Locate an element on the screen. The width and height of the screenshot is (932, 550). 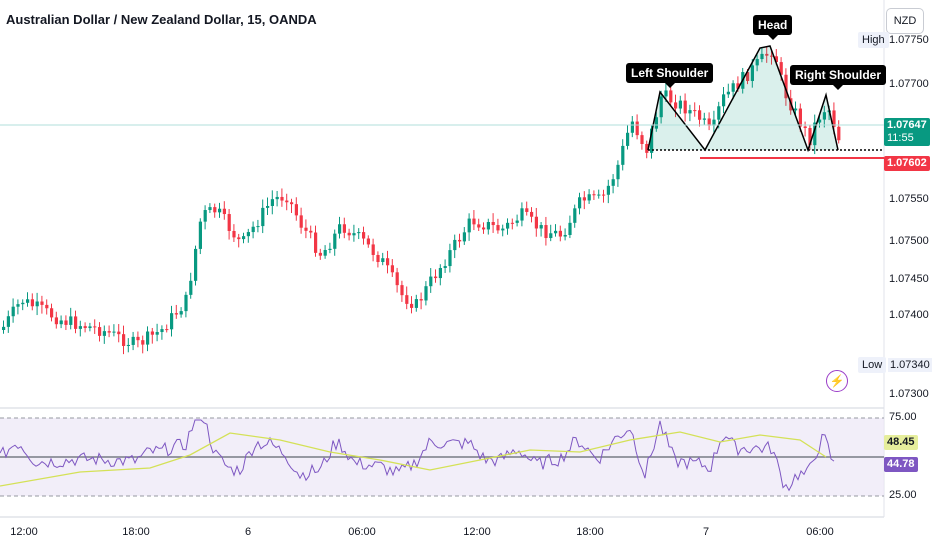
currency-button: NZD is located at coordinates (905, 21).